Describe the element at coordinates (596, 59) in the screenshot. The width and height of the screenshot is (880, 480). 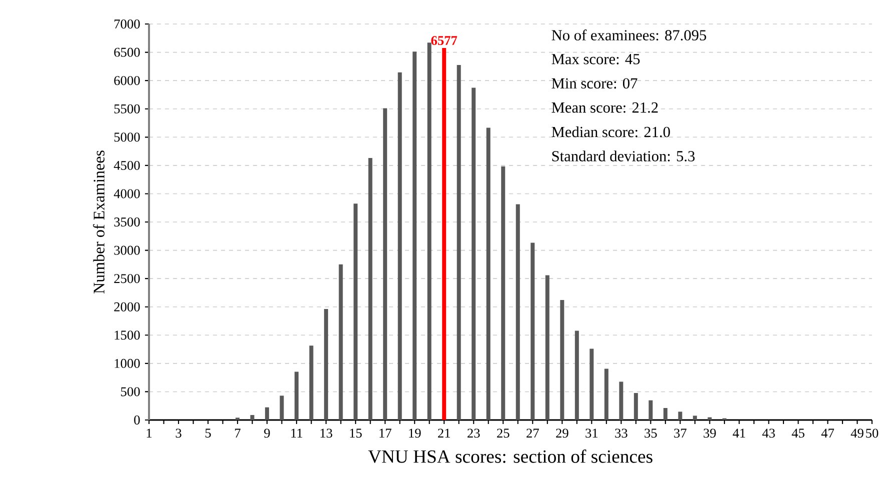
I see `annotation: Max score: 45` at that location.